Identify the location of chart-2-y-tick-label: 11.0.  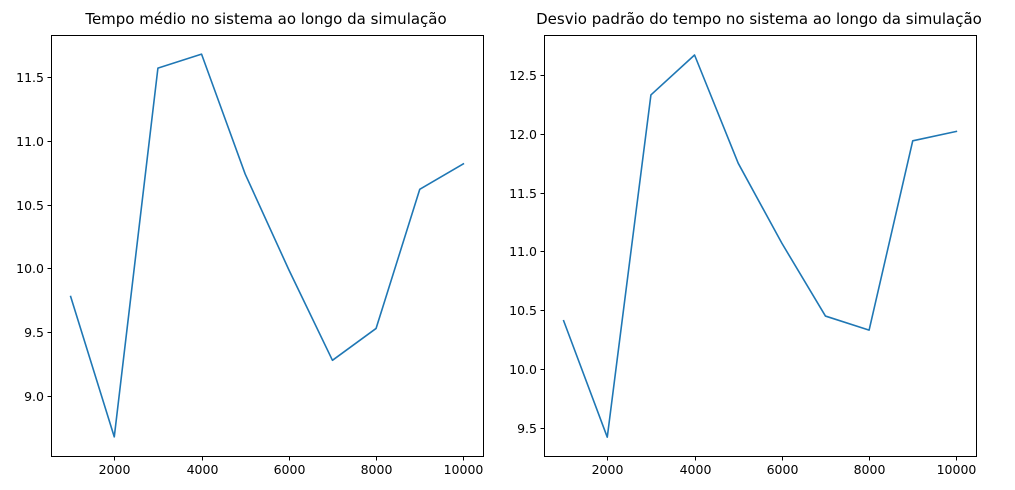
(523, 251).